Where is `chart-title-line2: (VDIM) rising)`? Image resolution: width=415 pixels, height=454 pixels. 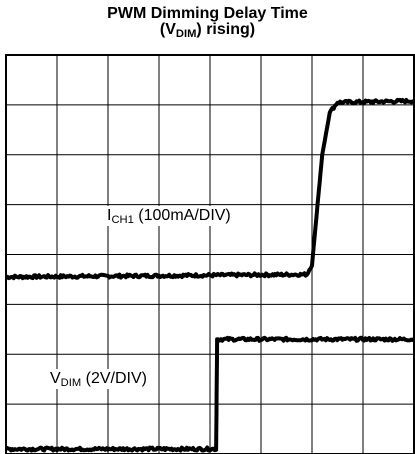 chart-title-line2: (VDIM) rising) is located at coordinates (207, 30).